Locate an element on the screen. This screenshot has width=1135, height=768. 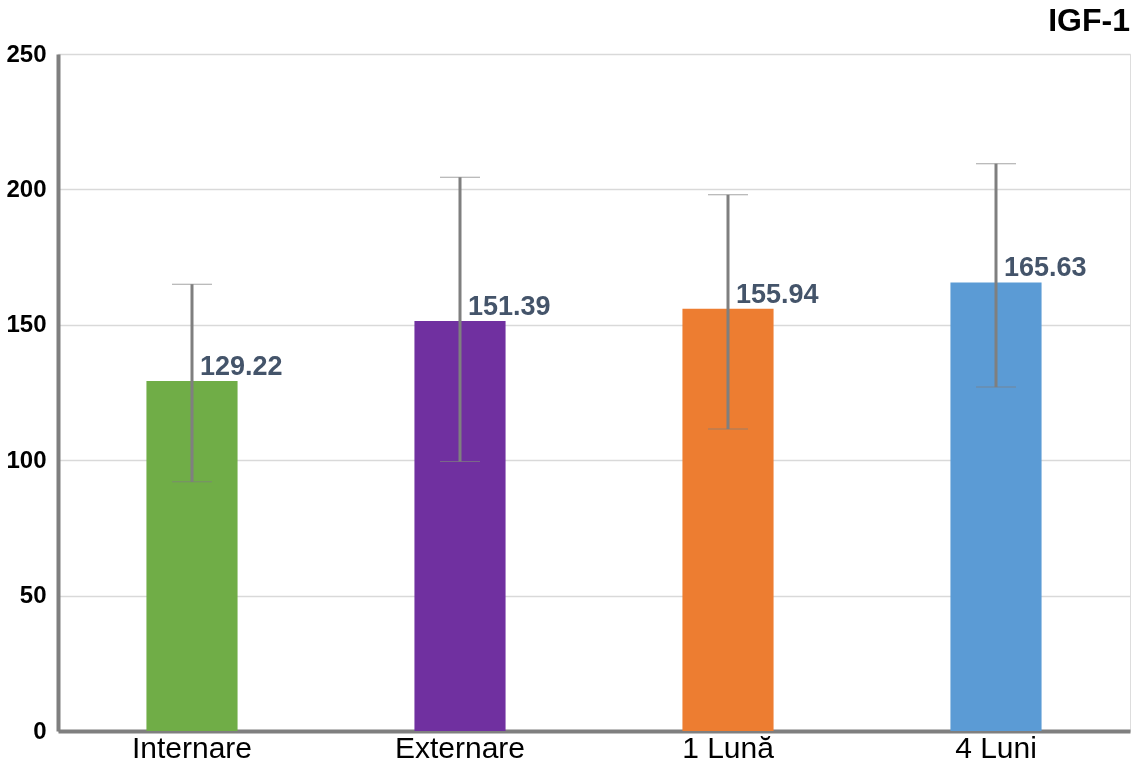
chart-title: IGF-1 is located at coordinates (1089, 20).